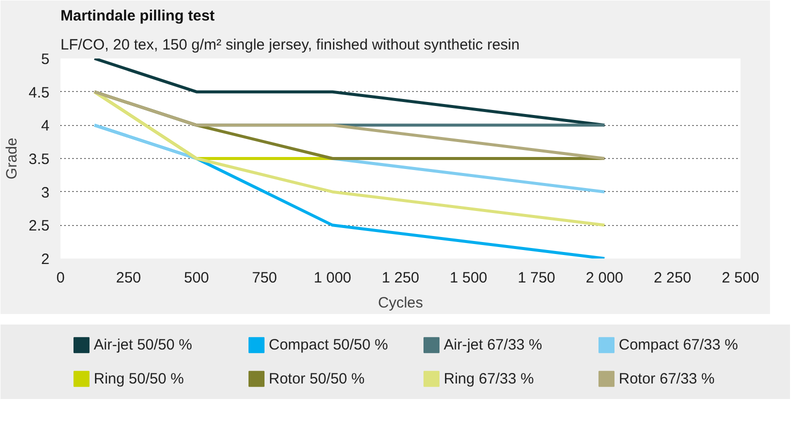 This screenshot has height=440, width=803. What do you see at coordinates (673, 278) in the screenshot?
I see `x-tick-label: 2 250` at bounding box center [673, 278].